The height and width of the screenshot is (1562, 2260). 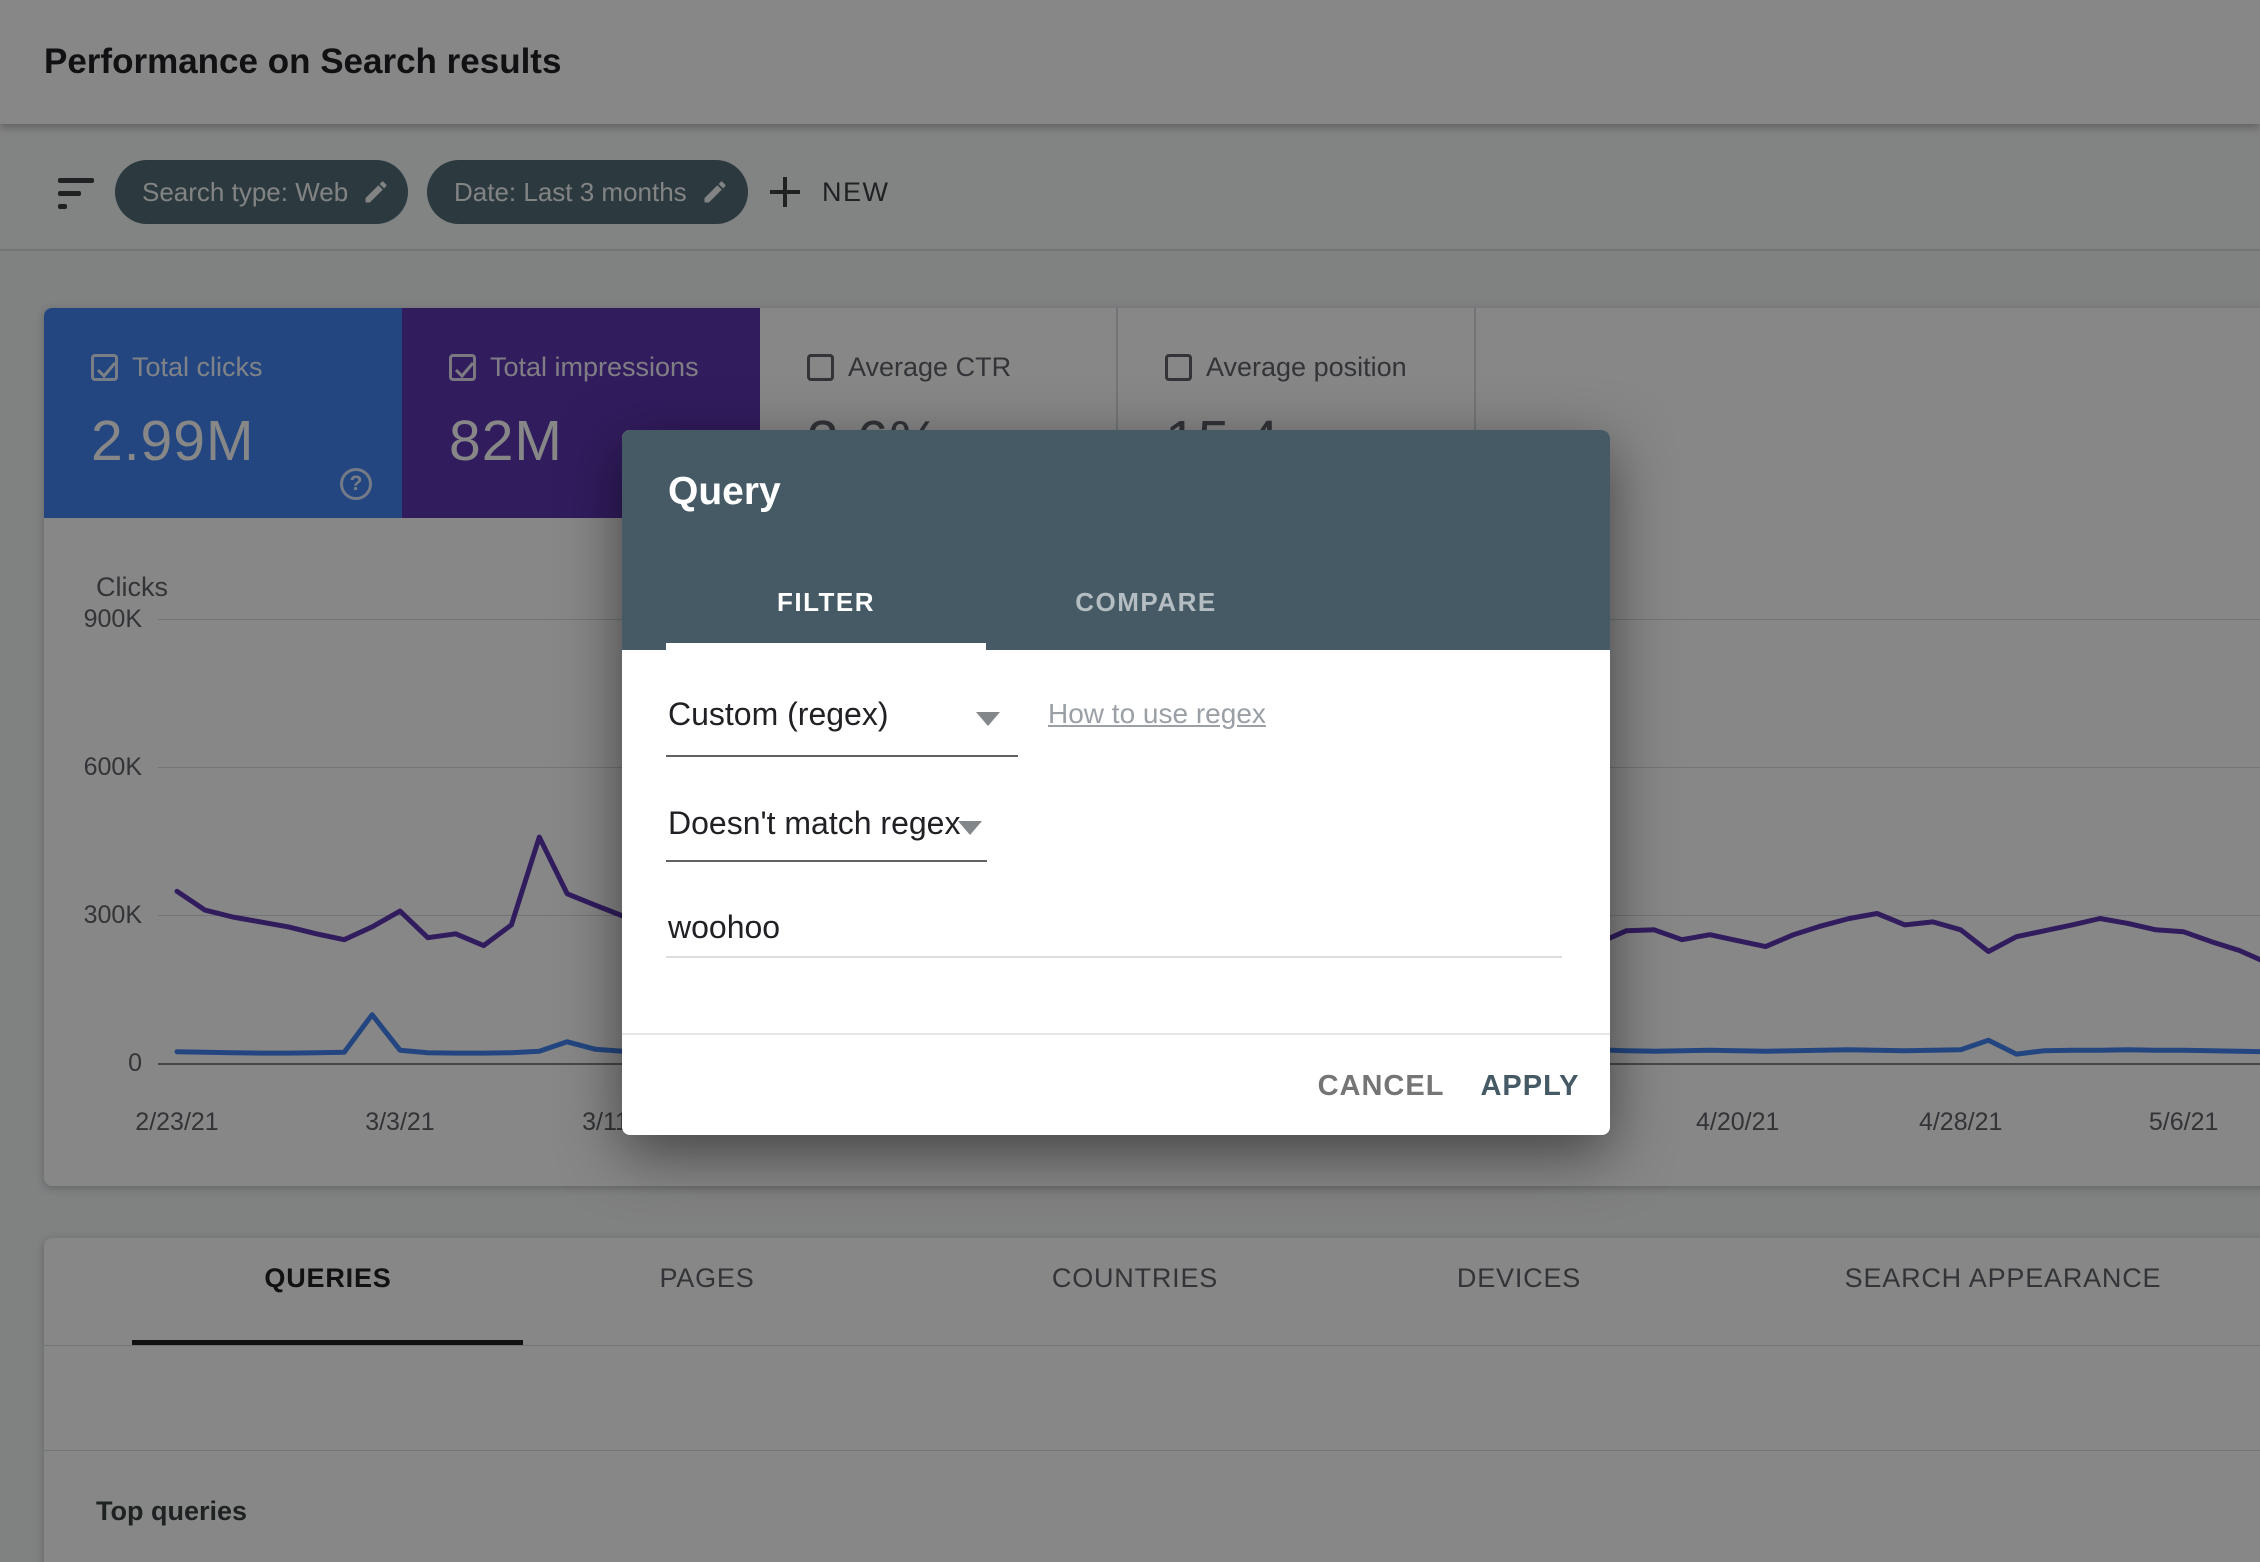 I want to click on search-type-chip-label: Search type: Web, so click(x=245, y=191).